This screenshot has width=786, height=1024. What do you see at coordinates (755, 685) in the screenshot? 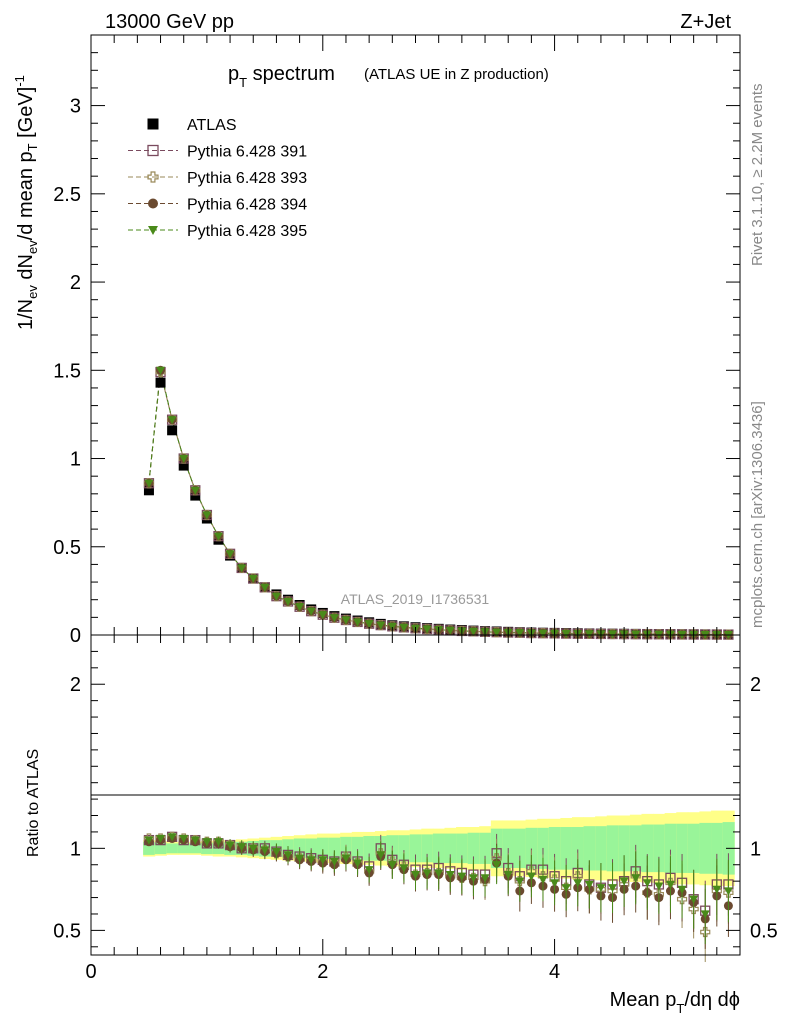
I see `ratio-y-tick-label-right: 2` at bounding box center [755, 685].